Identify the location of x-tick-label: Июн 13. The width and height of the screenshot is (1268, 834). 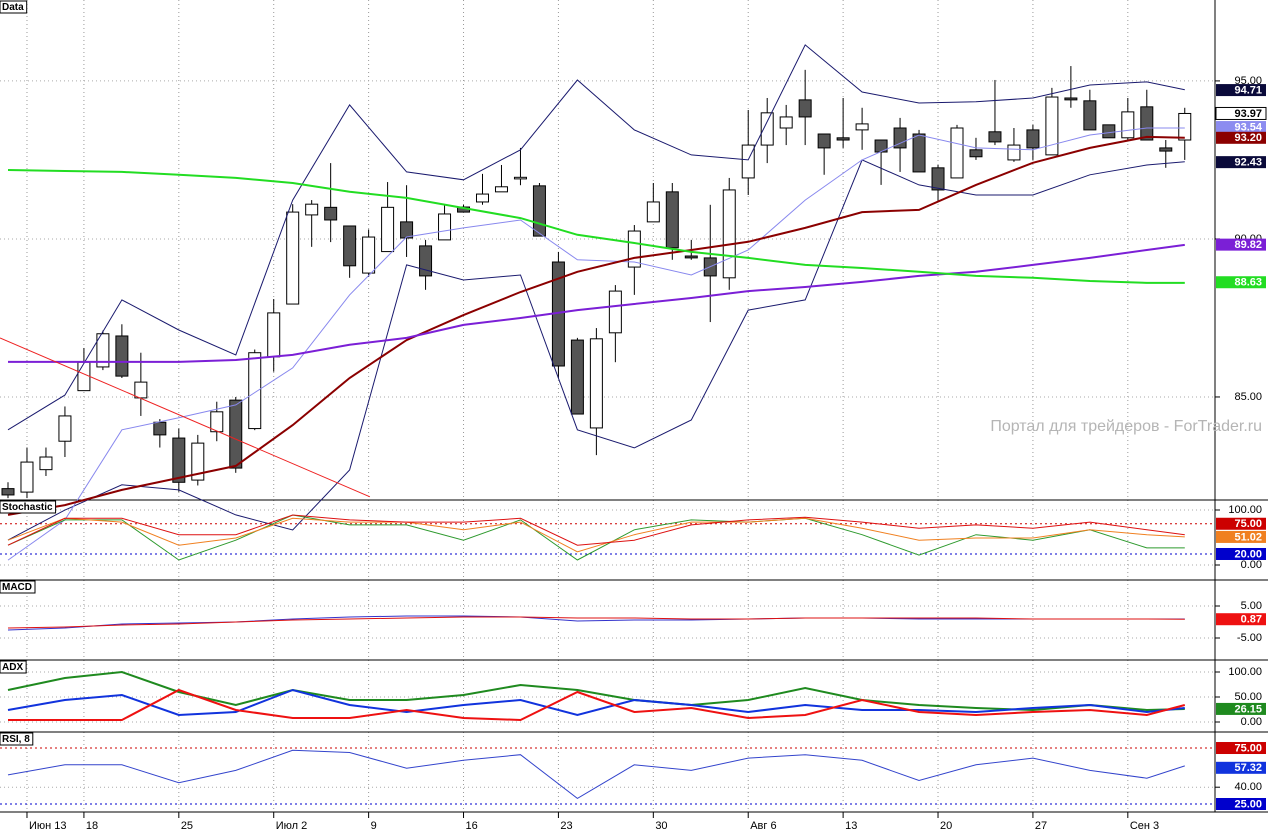
(48, 826).